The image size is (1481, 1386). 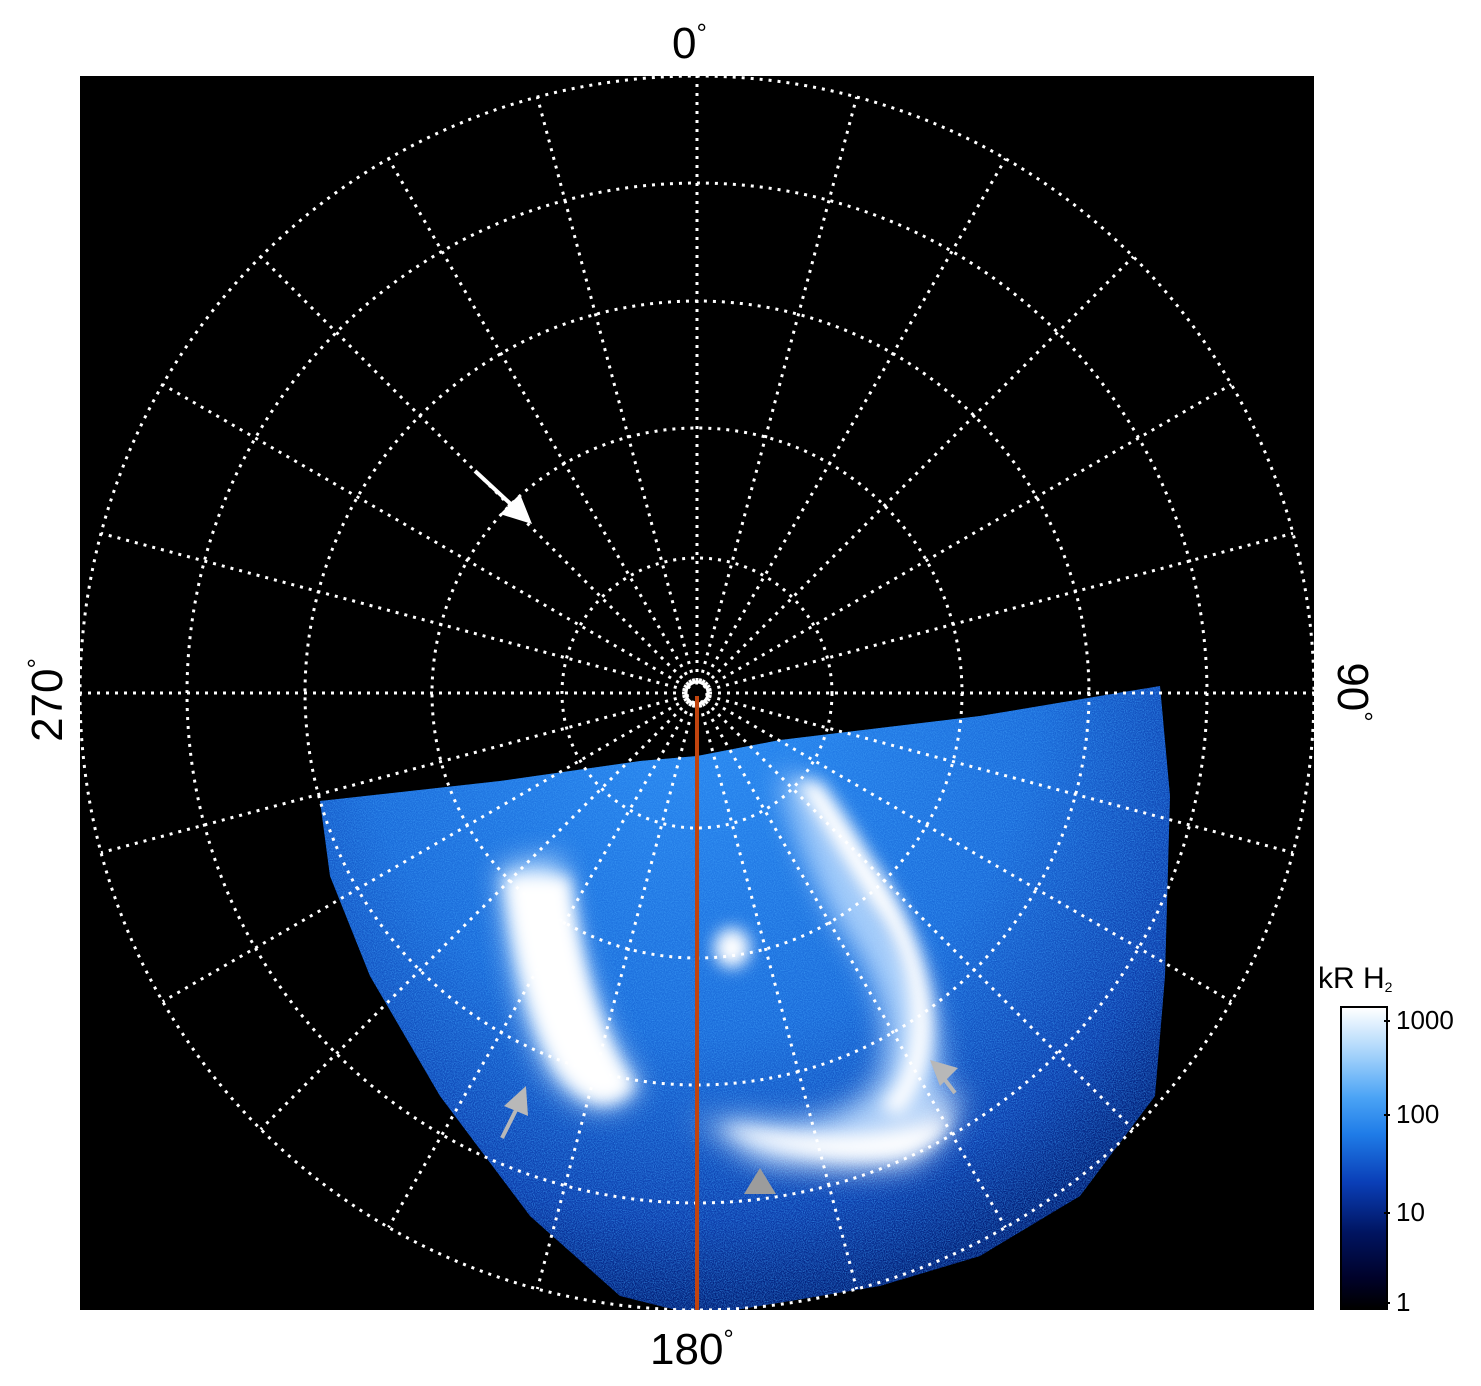 I want to click on colorbar, so click(x=1364, y=1158).